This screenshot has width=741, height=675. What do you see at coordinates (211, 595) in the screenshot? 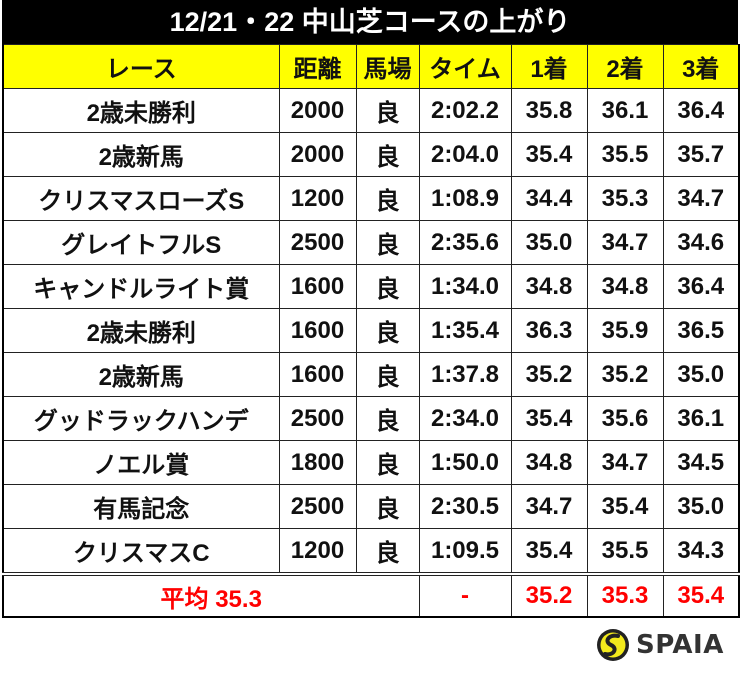
I see `average-label: 平均 35.3` at bounding box center [211, 595].